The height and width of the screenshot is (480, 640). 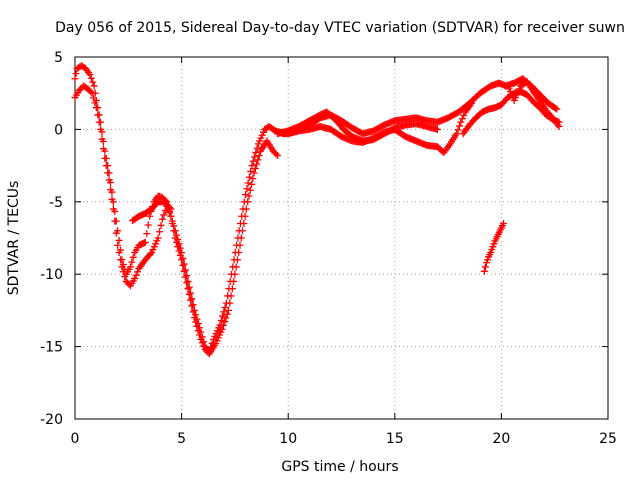 What do you see at coordinates (56, 203) in the screenshot?
I see `y-tick-label: -5` at bounding box center [56, 203].